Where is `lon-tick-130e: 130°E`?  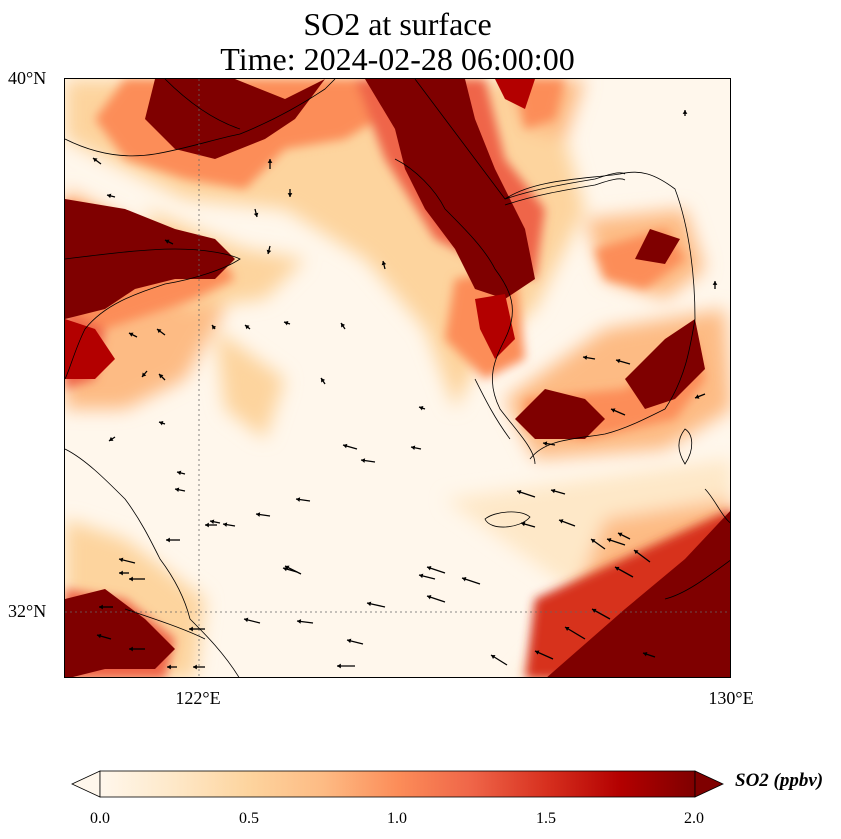
lon-tick-130e: 130°E is located at coordinates (731, 698).